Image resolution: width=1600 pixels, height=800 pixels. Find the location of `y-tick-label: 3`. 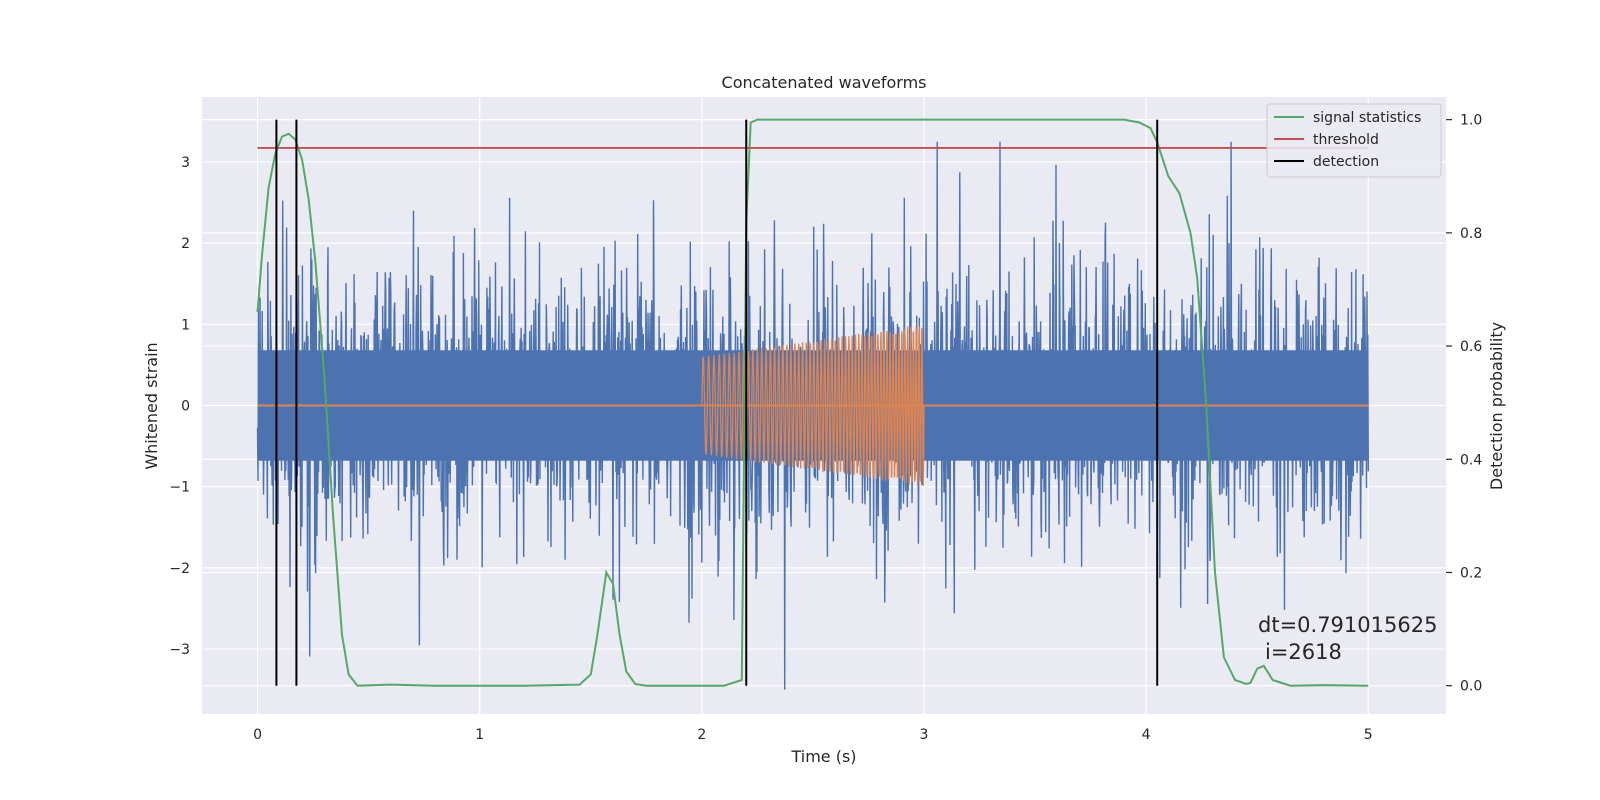

y-tick-label: 3 is located at coordinates (185, 163).